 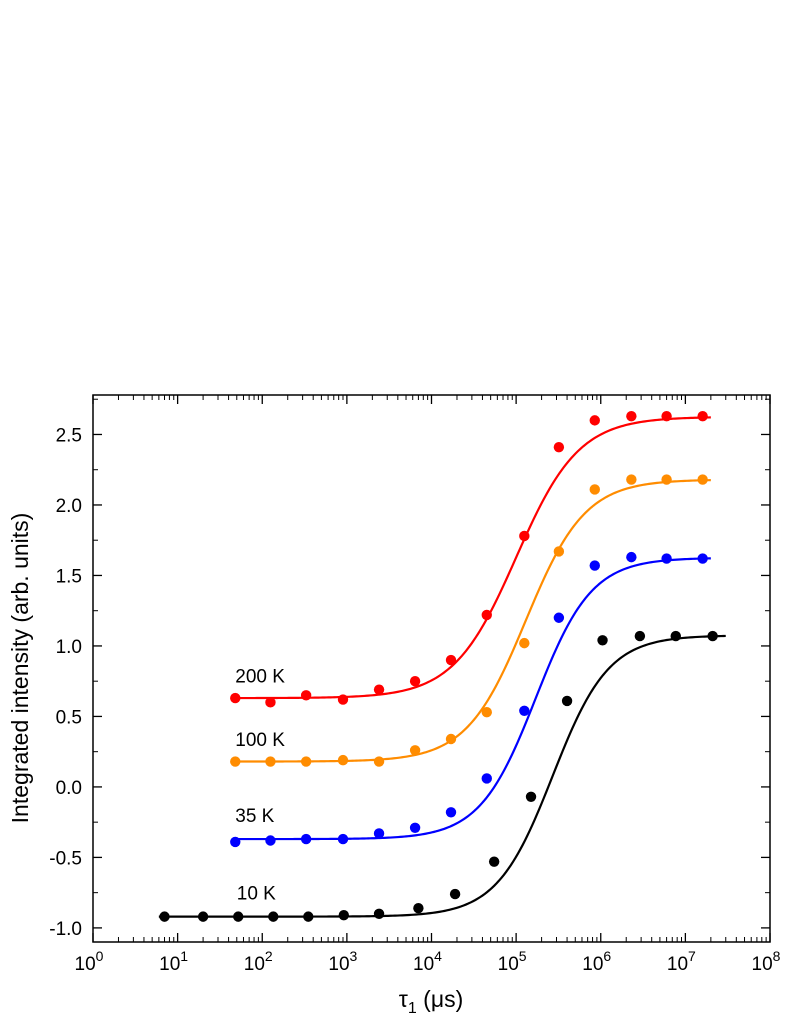 I want to click on x-tick-label: 10¹, so click(x=173, y=961).